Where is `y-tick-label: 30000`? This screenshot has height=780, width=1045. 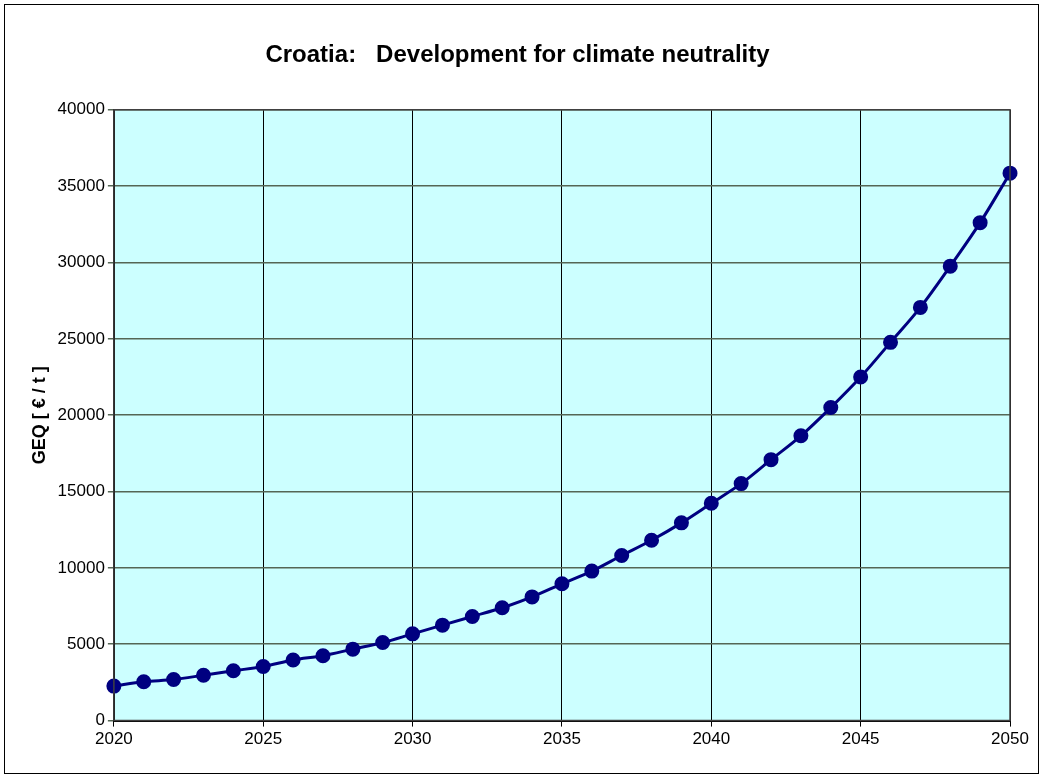 y-tick-label: 30000 is located at coordinates (81, 262).